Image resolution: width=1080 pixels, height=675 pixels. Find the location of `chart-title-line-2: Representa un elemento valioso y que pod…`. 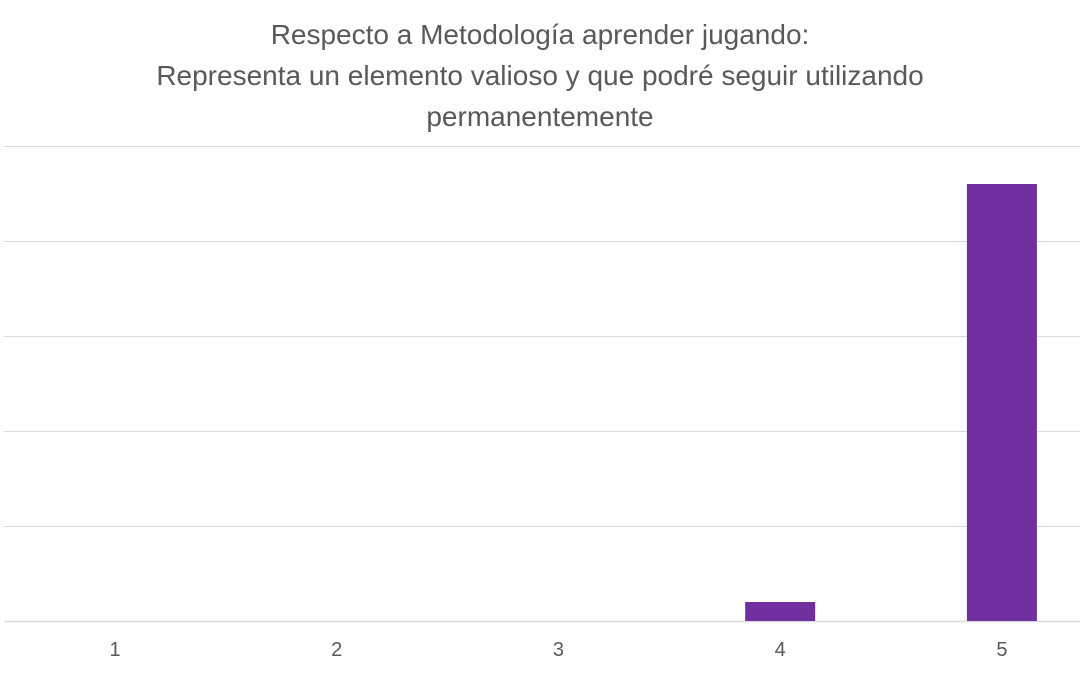

chart-title-line-2: Representa un elemento valioso y que pod… is located at coordinates (540, 75).